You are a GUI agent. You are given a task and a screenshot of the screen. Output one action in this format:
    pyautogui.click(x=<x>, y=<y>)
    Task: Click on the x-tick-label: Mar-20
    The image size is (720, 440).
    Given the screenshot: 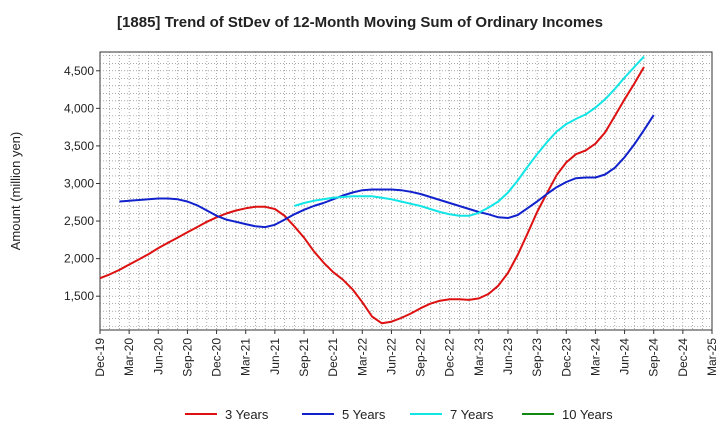 What is the action you would take?
    pyautogui.click(x=129, y=357)
    